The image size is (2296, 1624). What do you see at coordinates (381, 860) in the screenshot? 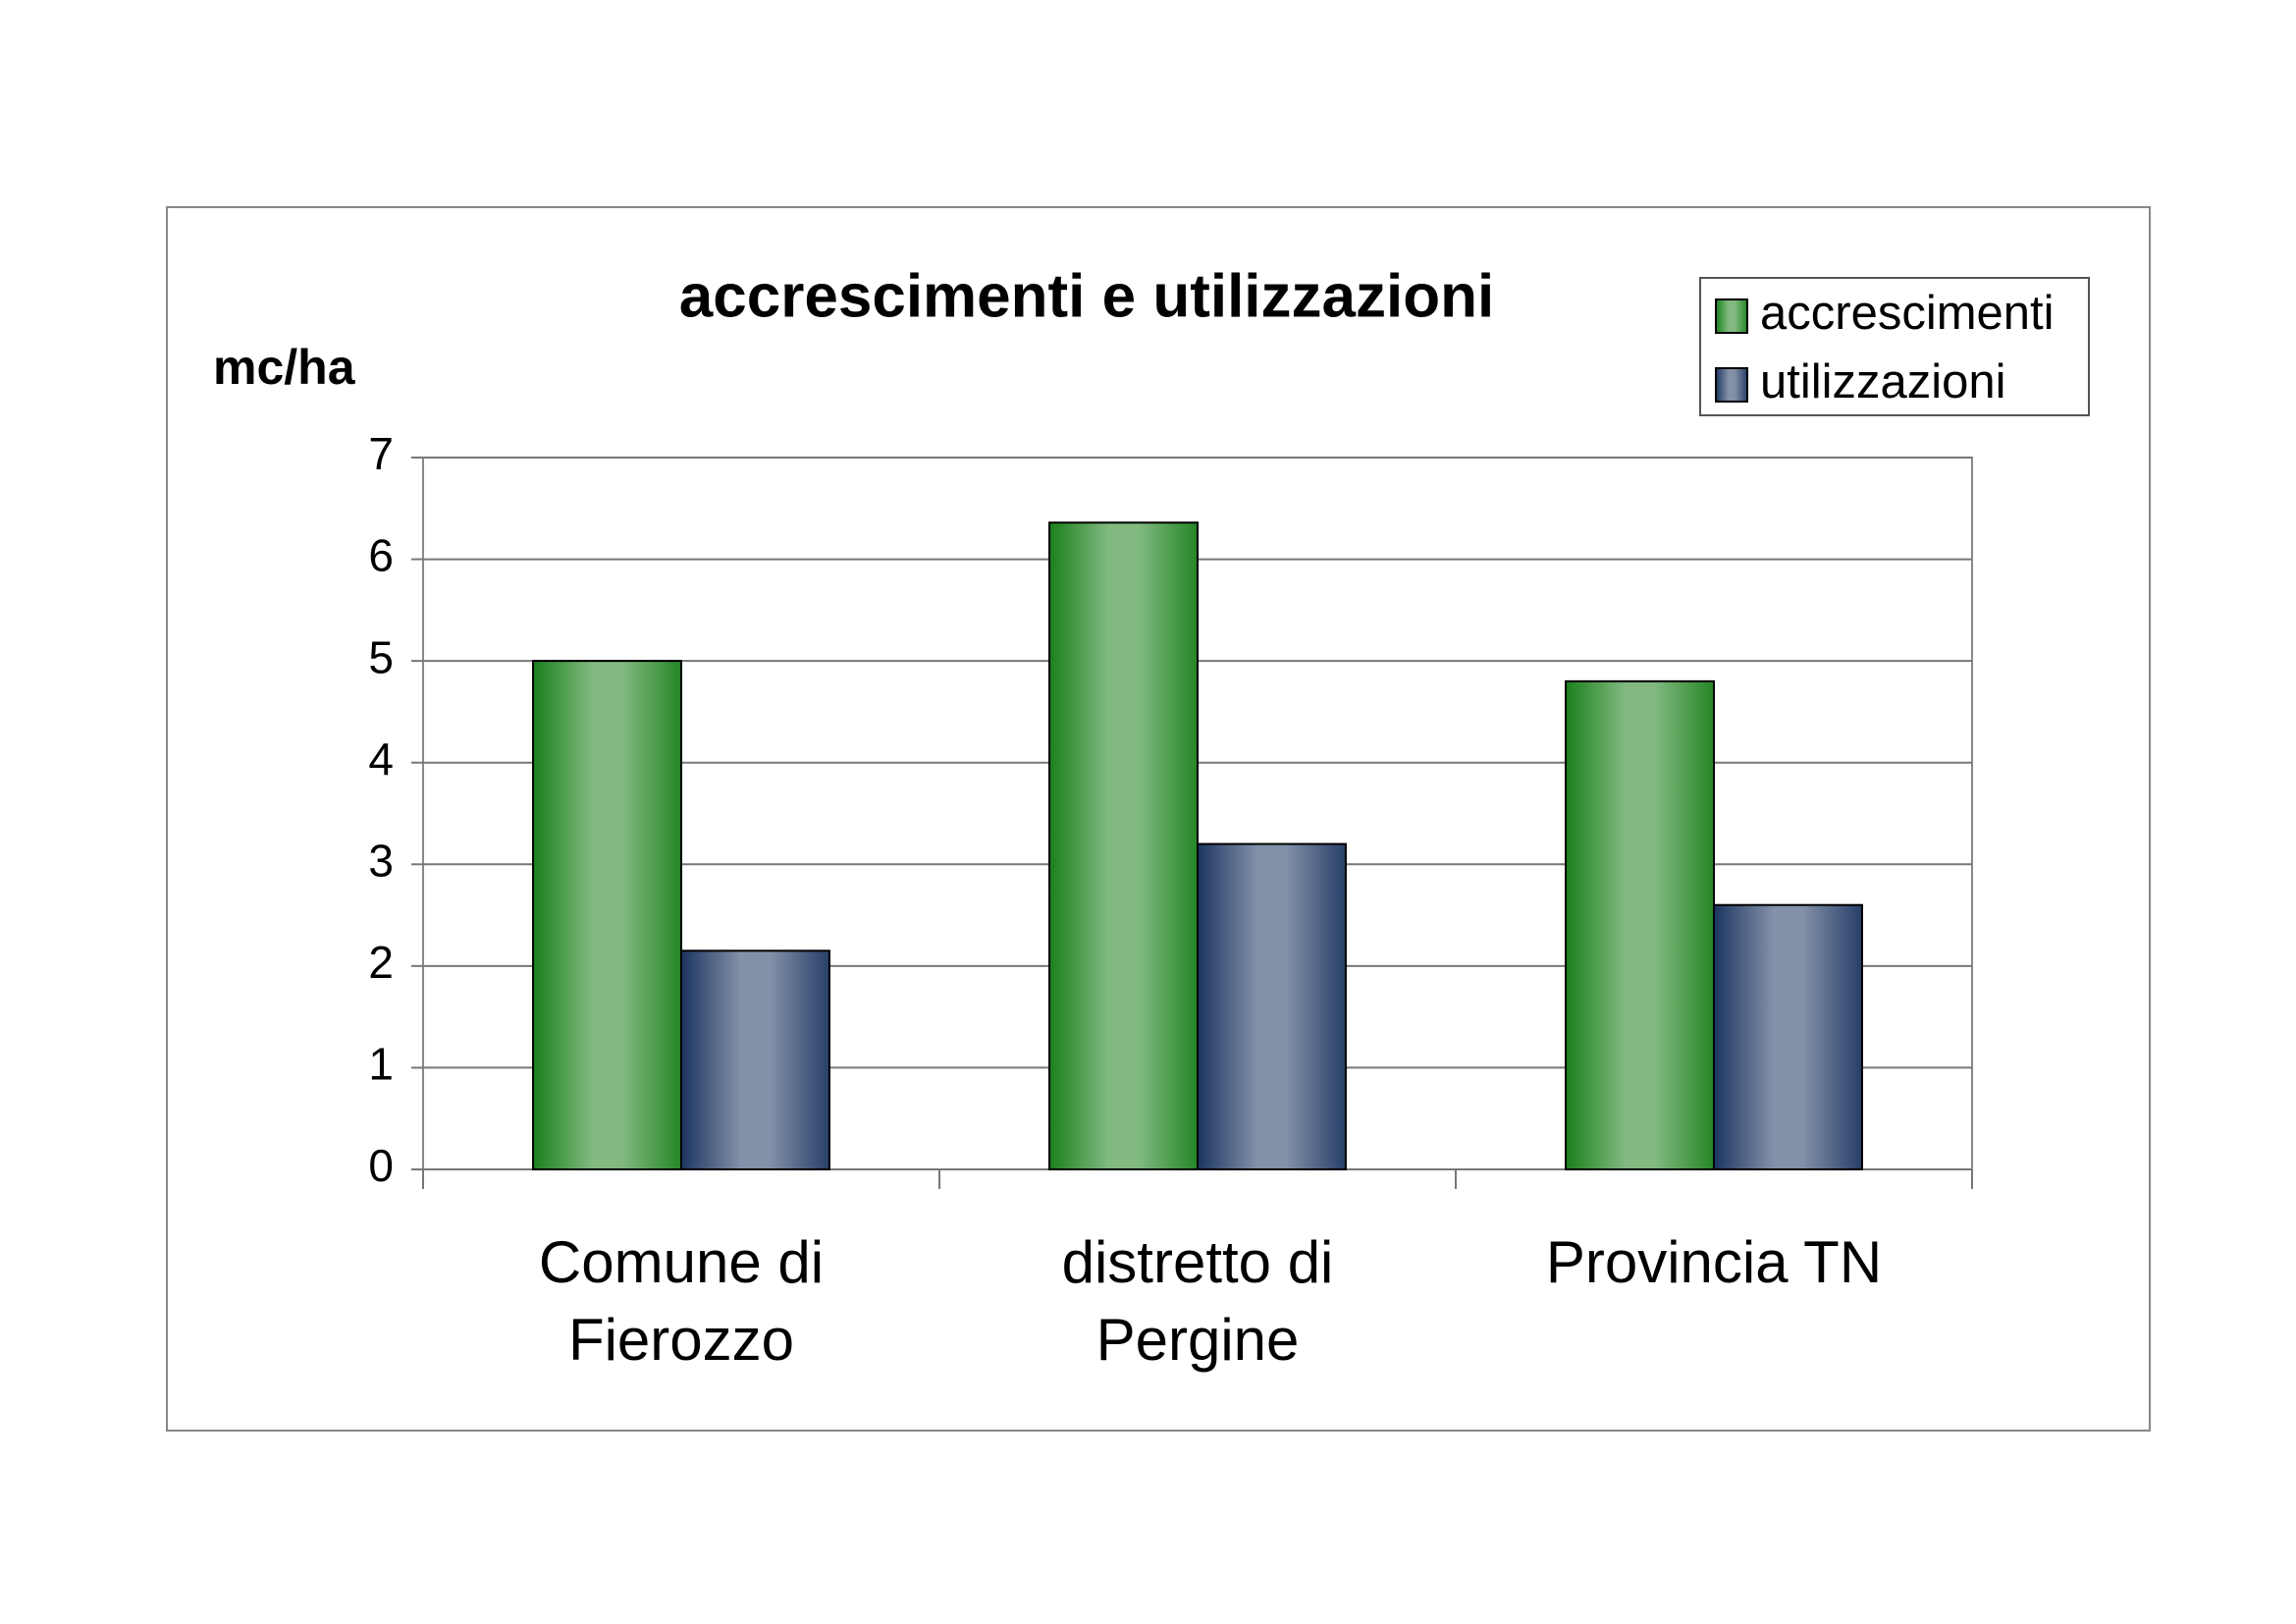
I see `y-tick-label: 3` at bounding box center [381, 860].